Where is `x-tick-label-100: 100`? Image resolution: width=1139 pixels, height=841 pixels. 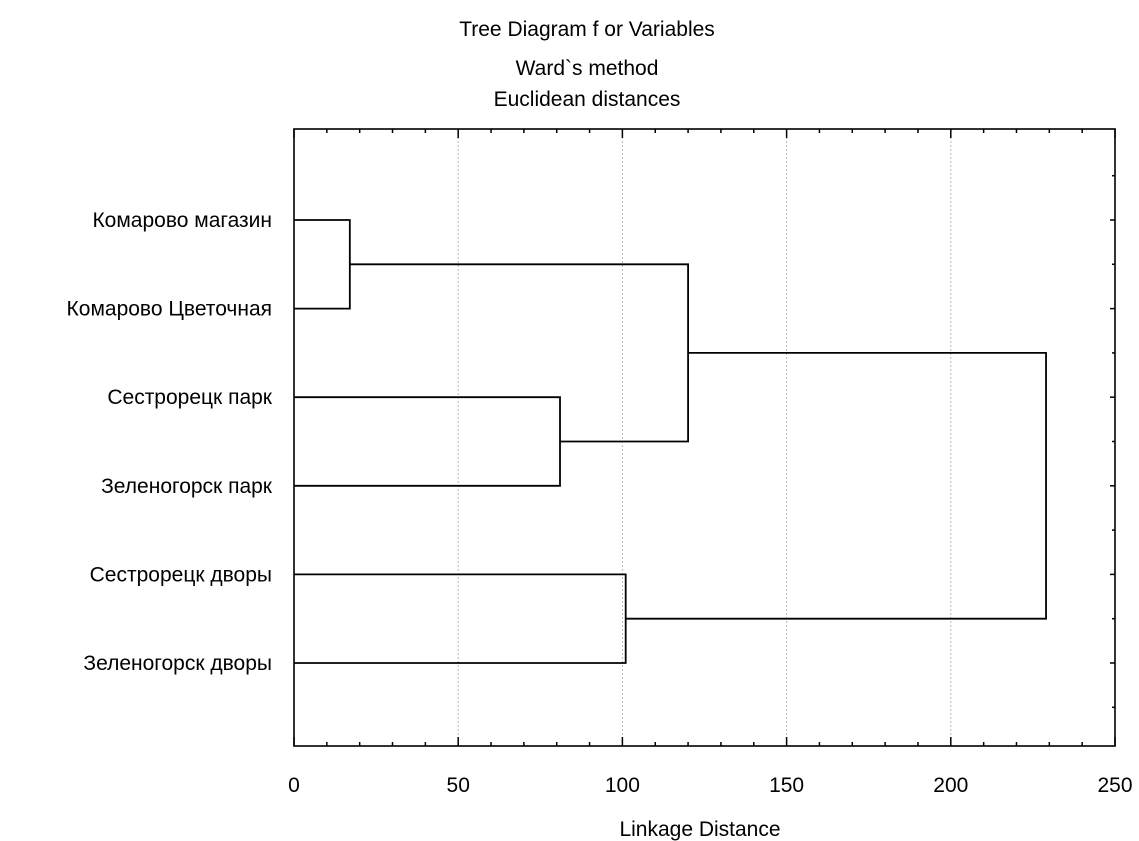 x-tick-label-100: 100 is located at coordinates (622, 785).